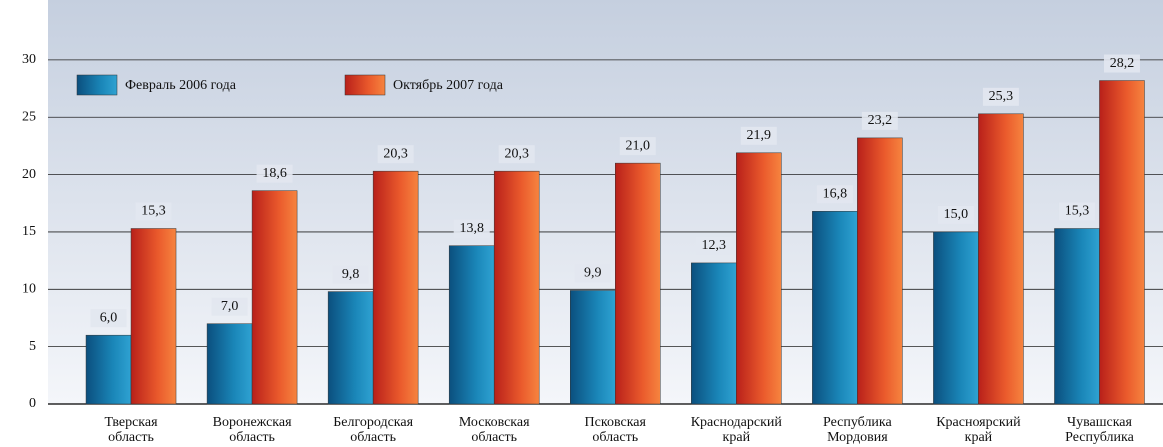 The height and width of the screenshot is (447, 1163). I want to click on x-tick-label: Красноярский край, so click(978, 430).